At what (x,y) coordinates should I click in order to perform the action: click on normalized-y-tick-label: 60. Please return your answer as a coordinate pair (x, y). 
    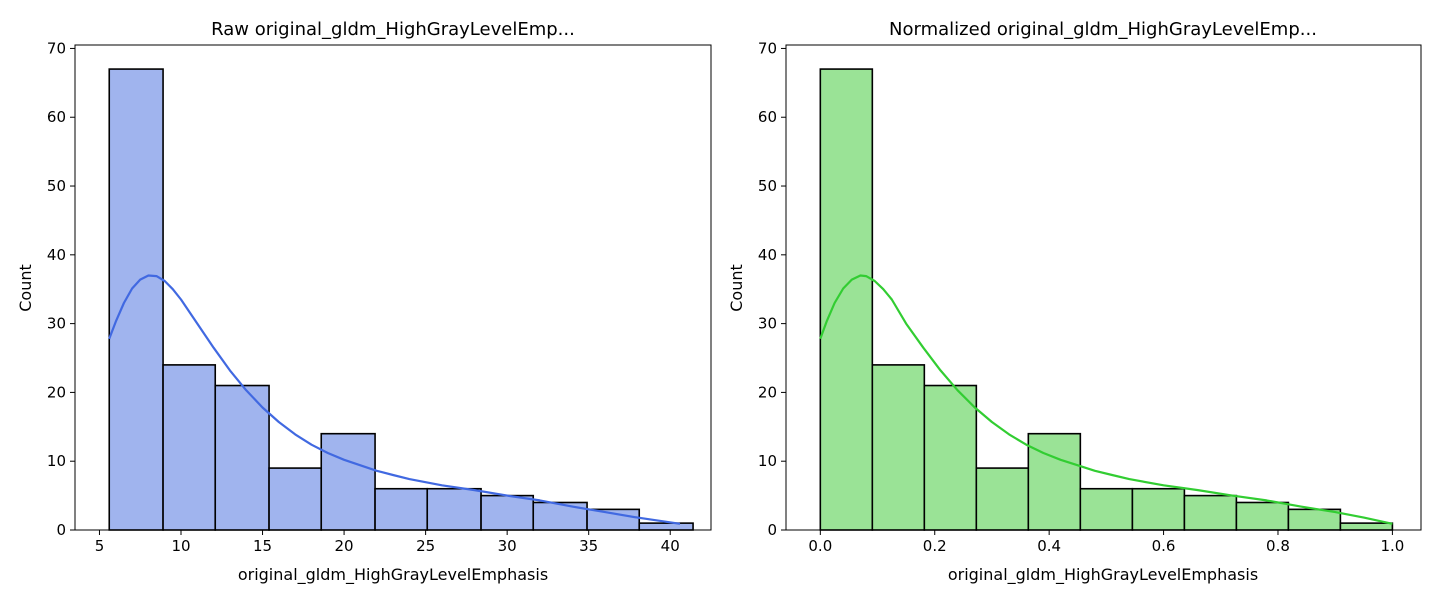
    Looking at the image, I should click on (767, 117).